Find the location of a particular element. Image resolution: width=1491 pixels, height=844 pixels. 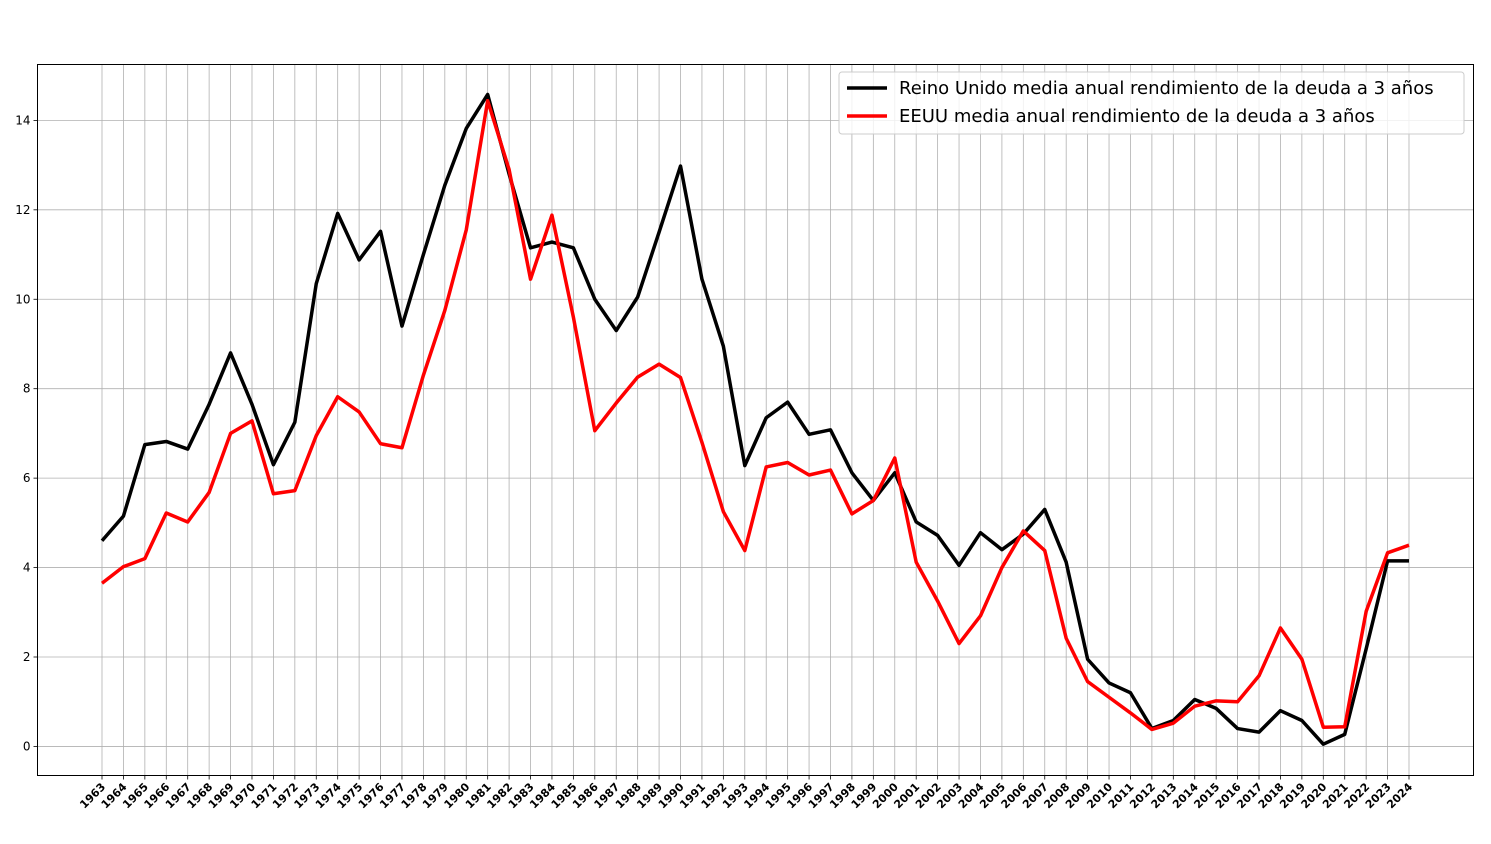

y-tick-label: 14 is located at coordinates (22, 120).